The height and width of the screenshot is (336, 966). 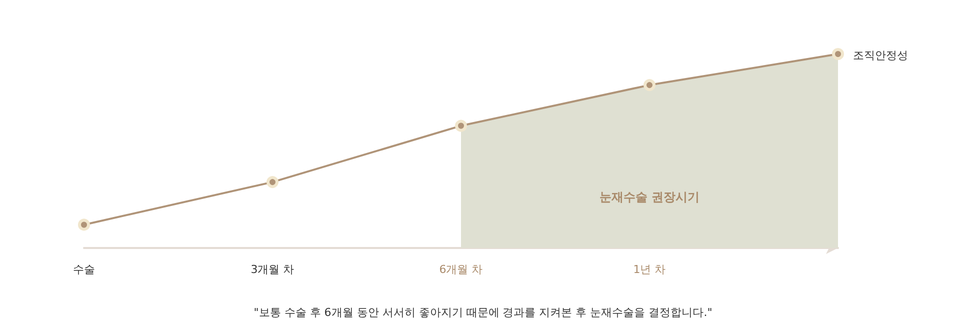 I want to click on x-tick-label: 1년 차, so click(x=649, y=269).